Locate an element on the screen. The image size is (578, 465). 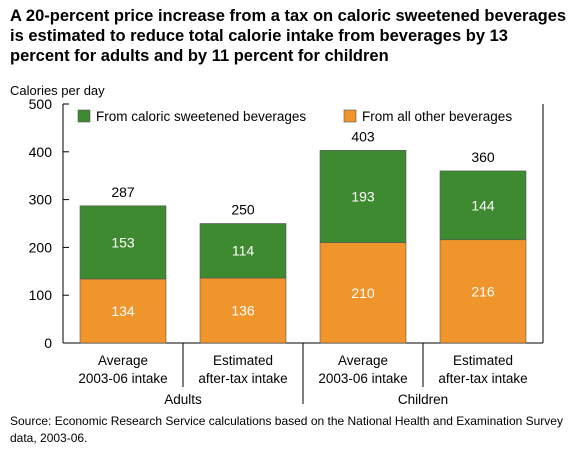
data-label: 193 is located at coordinates (363, 196).